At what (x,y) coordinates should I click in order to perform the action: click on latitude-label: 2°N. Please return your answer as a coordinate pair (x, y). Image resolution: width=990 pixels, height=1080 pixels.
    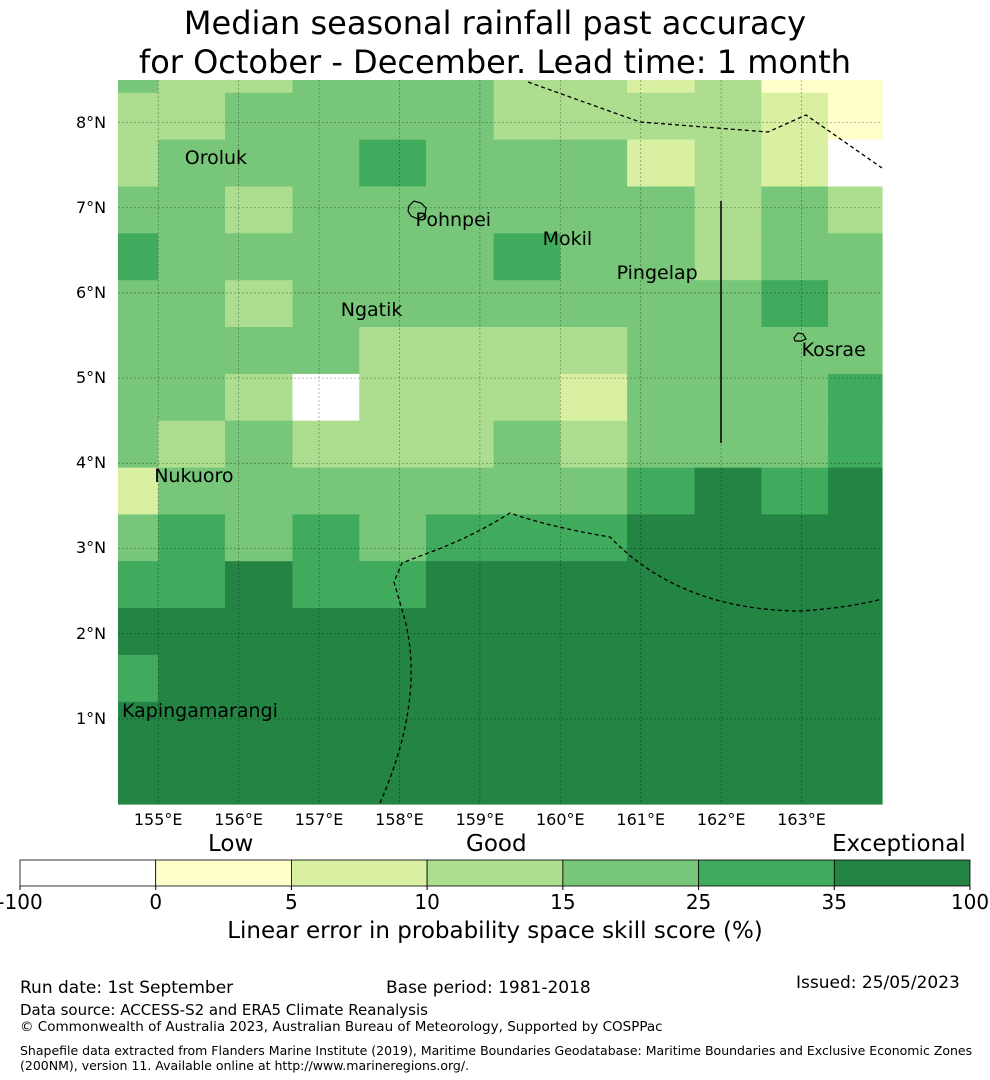
    Looking at the image, I should click on (91, 633).